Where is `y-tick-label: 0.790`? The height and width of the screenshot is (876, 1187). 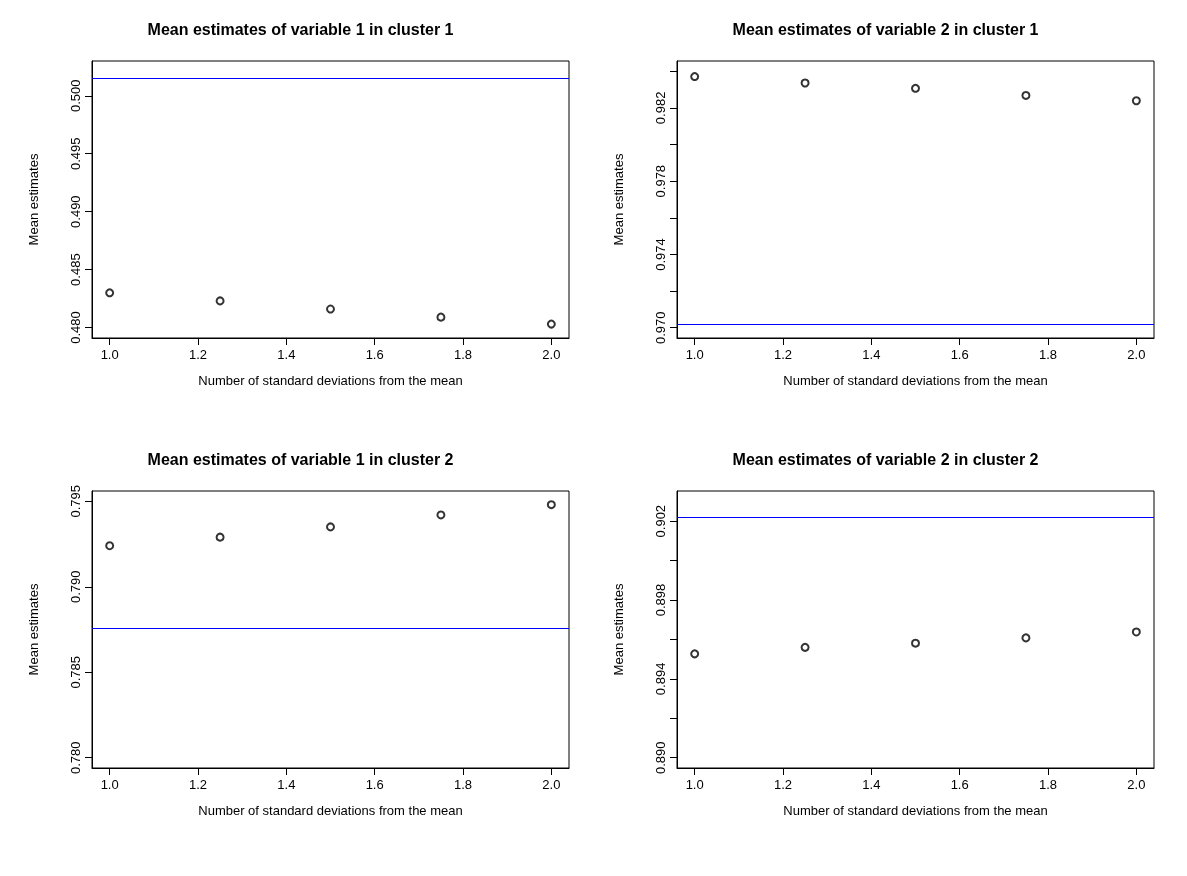
y-tick-label: 0.790 is located at coordinates (75, 587).